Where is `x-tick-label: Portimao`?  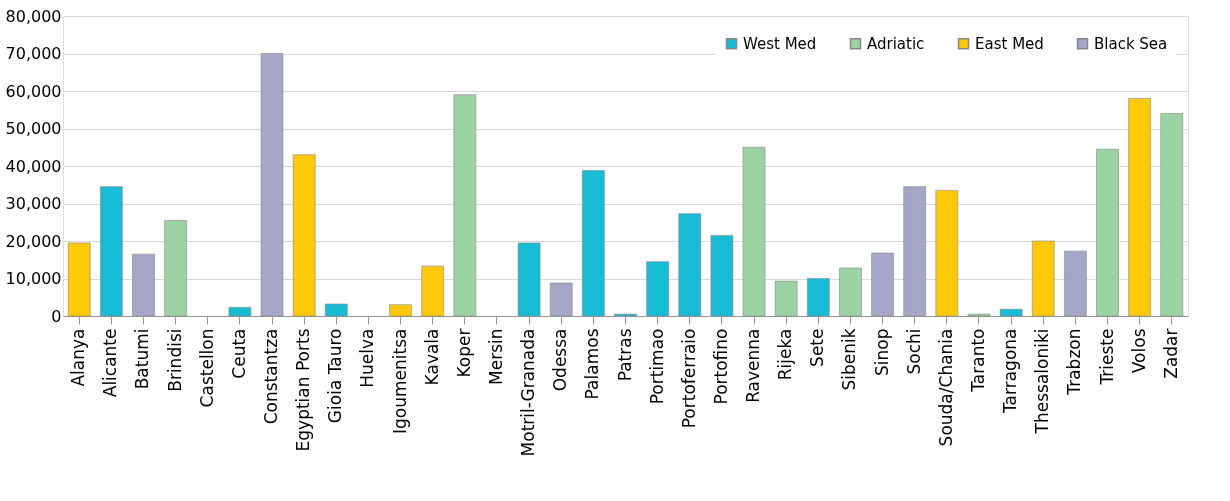
x-tick-label: Portimao is located at coordinates (656, 366).